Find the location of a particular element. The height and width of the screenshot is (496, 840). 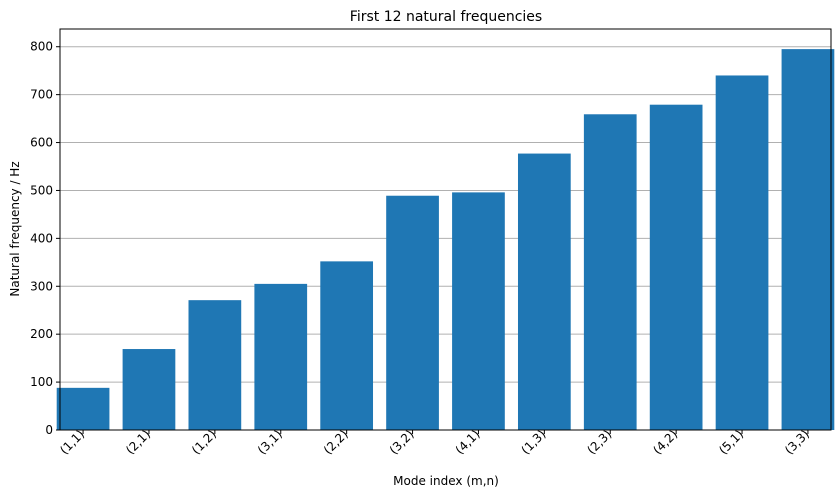

y-axis-ticks: 0 100 200 300 400 500 600 700 800 is located at coordinates (45, 238).